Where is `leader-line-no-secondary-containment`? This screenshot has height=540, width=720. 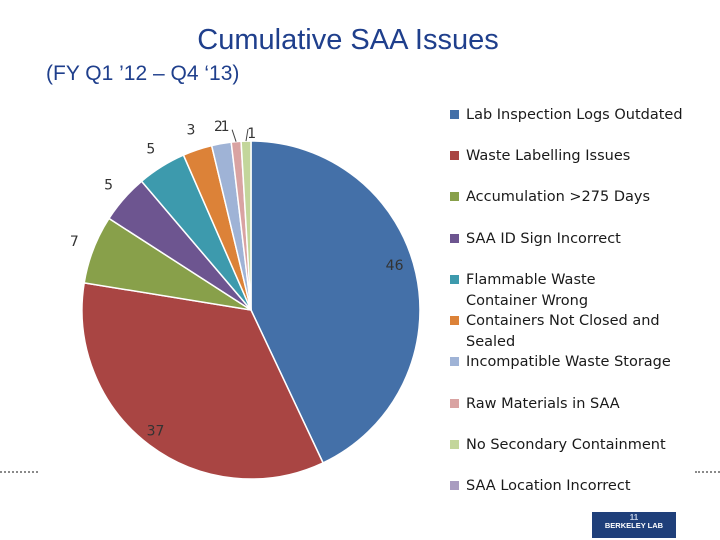
leader-line-no-secondary-containment is located at coordinates (247, 135).